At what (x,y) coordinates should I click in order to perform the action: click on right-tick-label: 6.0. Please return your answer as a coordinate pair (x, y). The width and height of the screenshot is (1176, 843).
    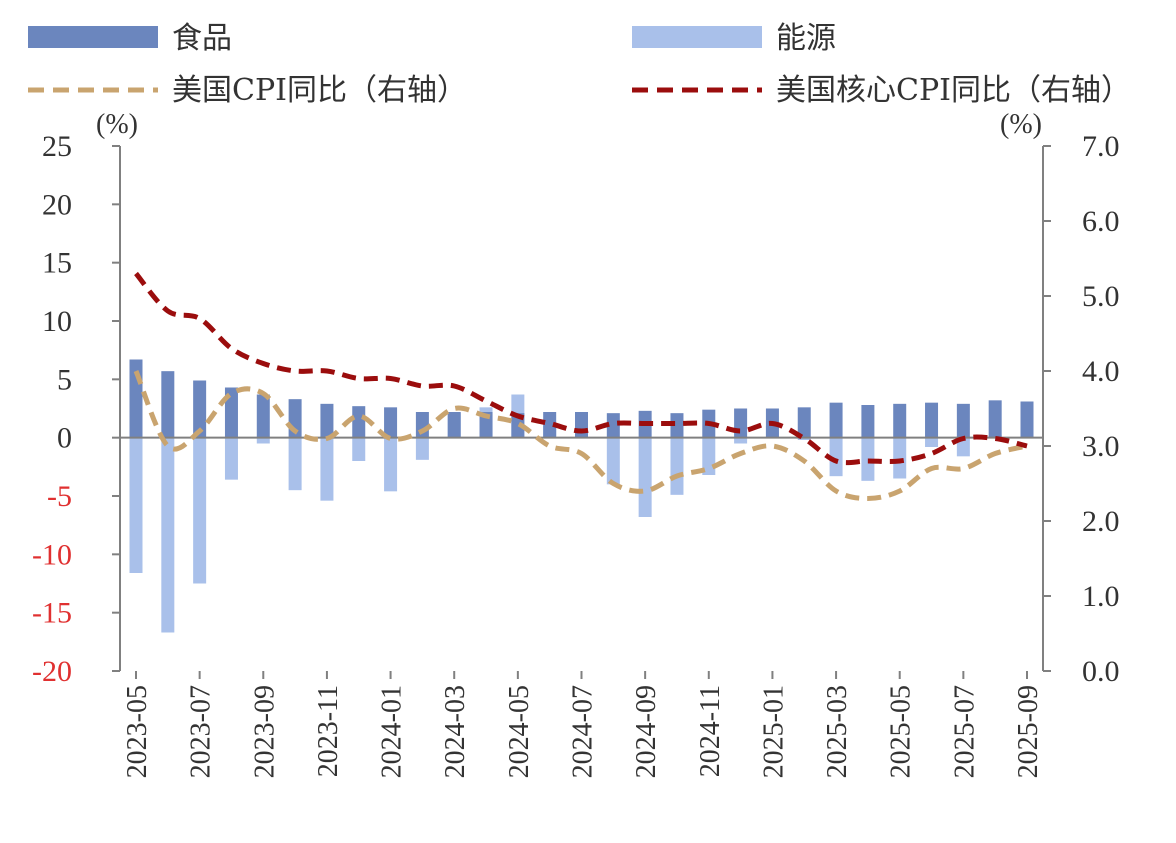
    Looking at the image, I should click on (1101, 221).